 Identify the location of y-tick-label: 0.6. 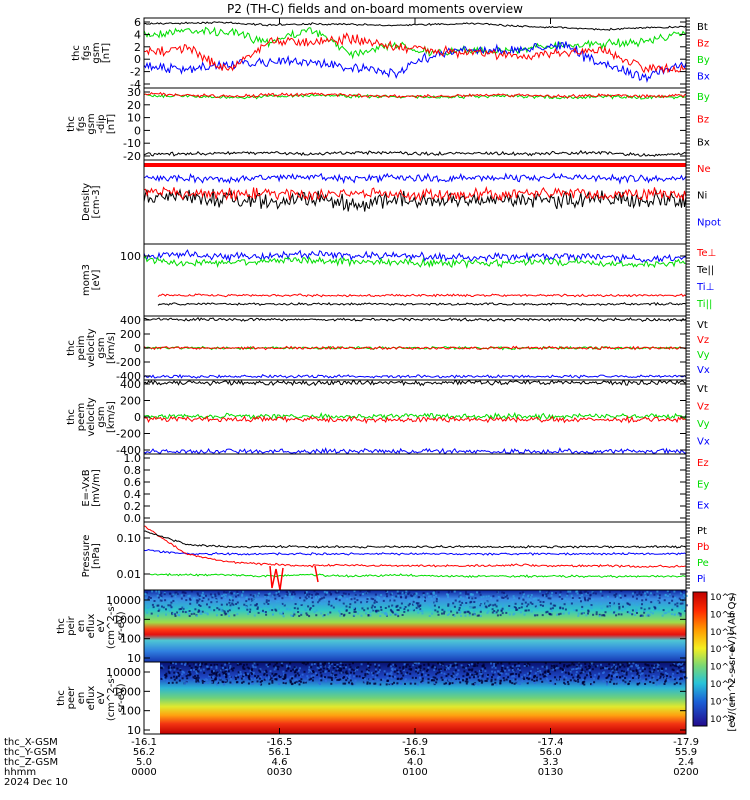
(133, 482).